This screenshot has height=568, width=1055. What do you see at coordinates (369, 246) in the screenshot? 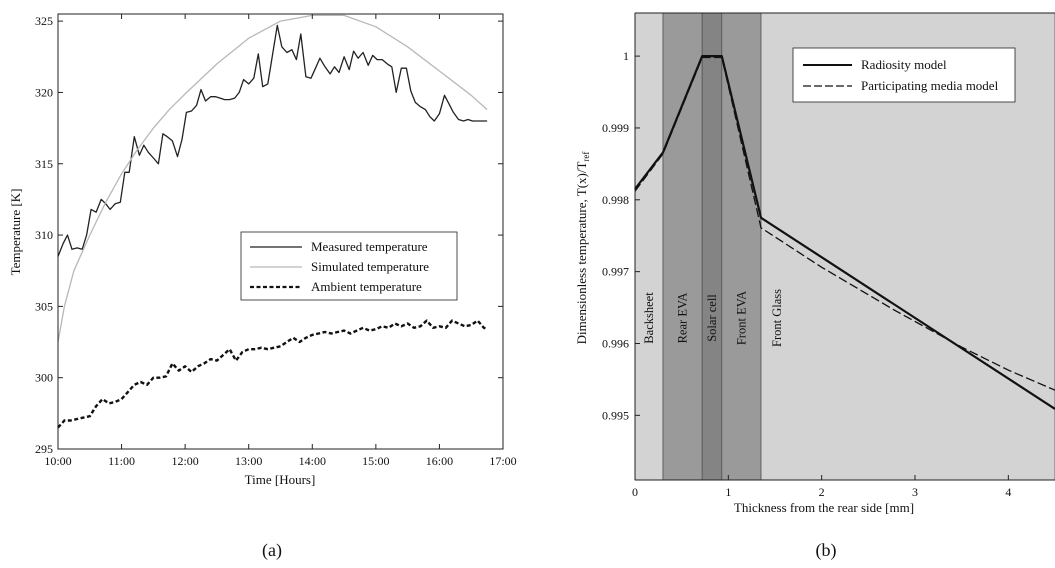
I see `legend-label-measured: Measured temperature` at bounding box center [369, 246].